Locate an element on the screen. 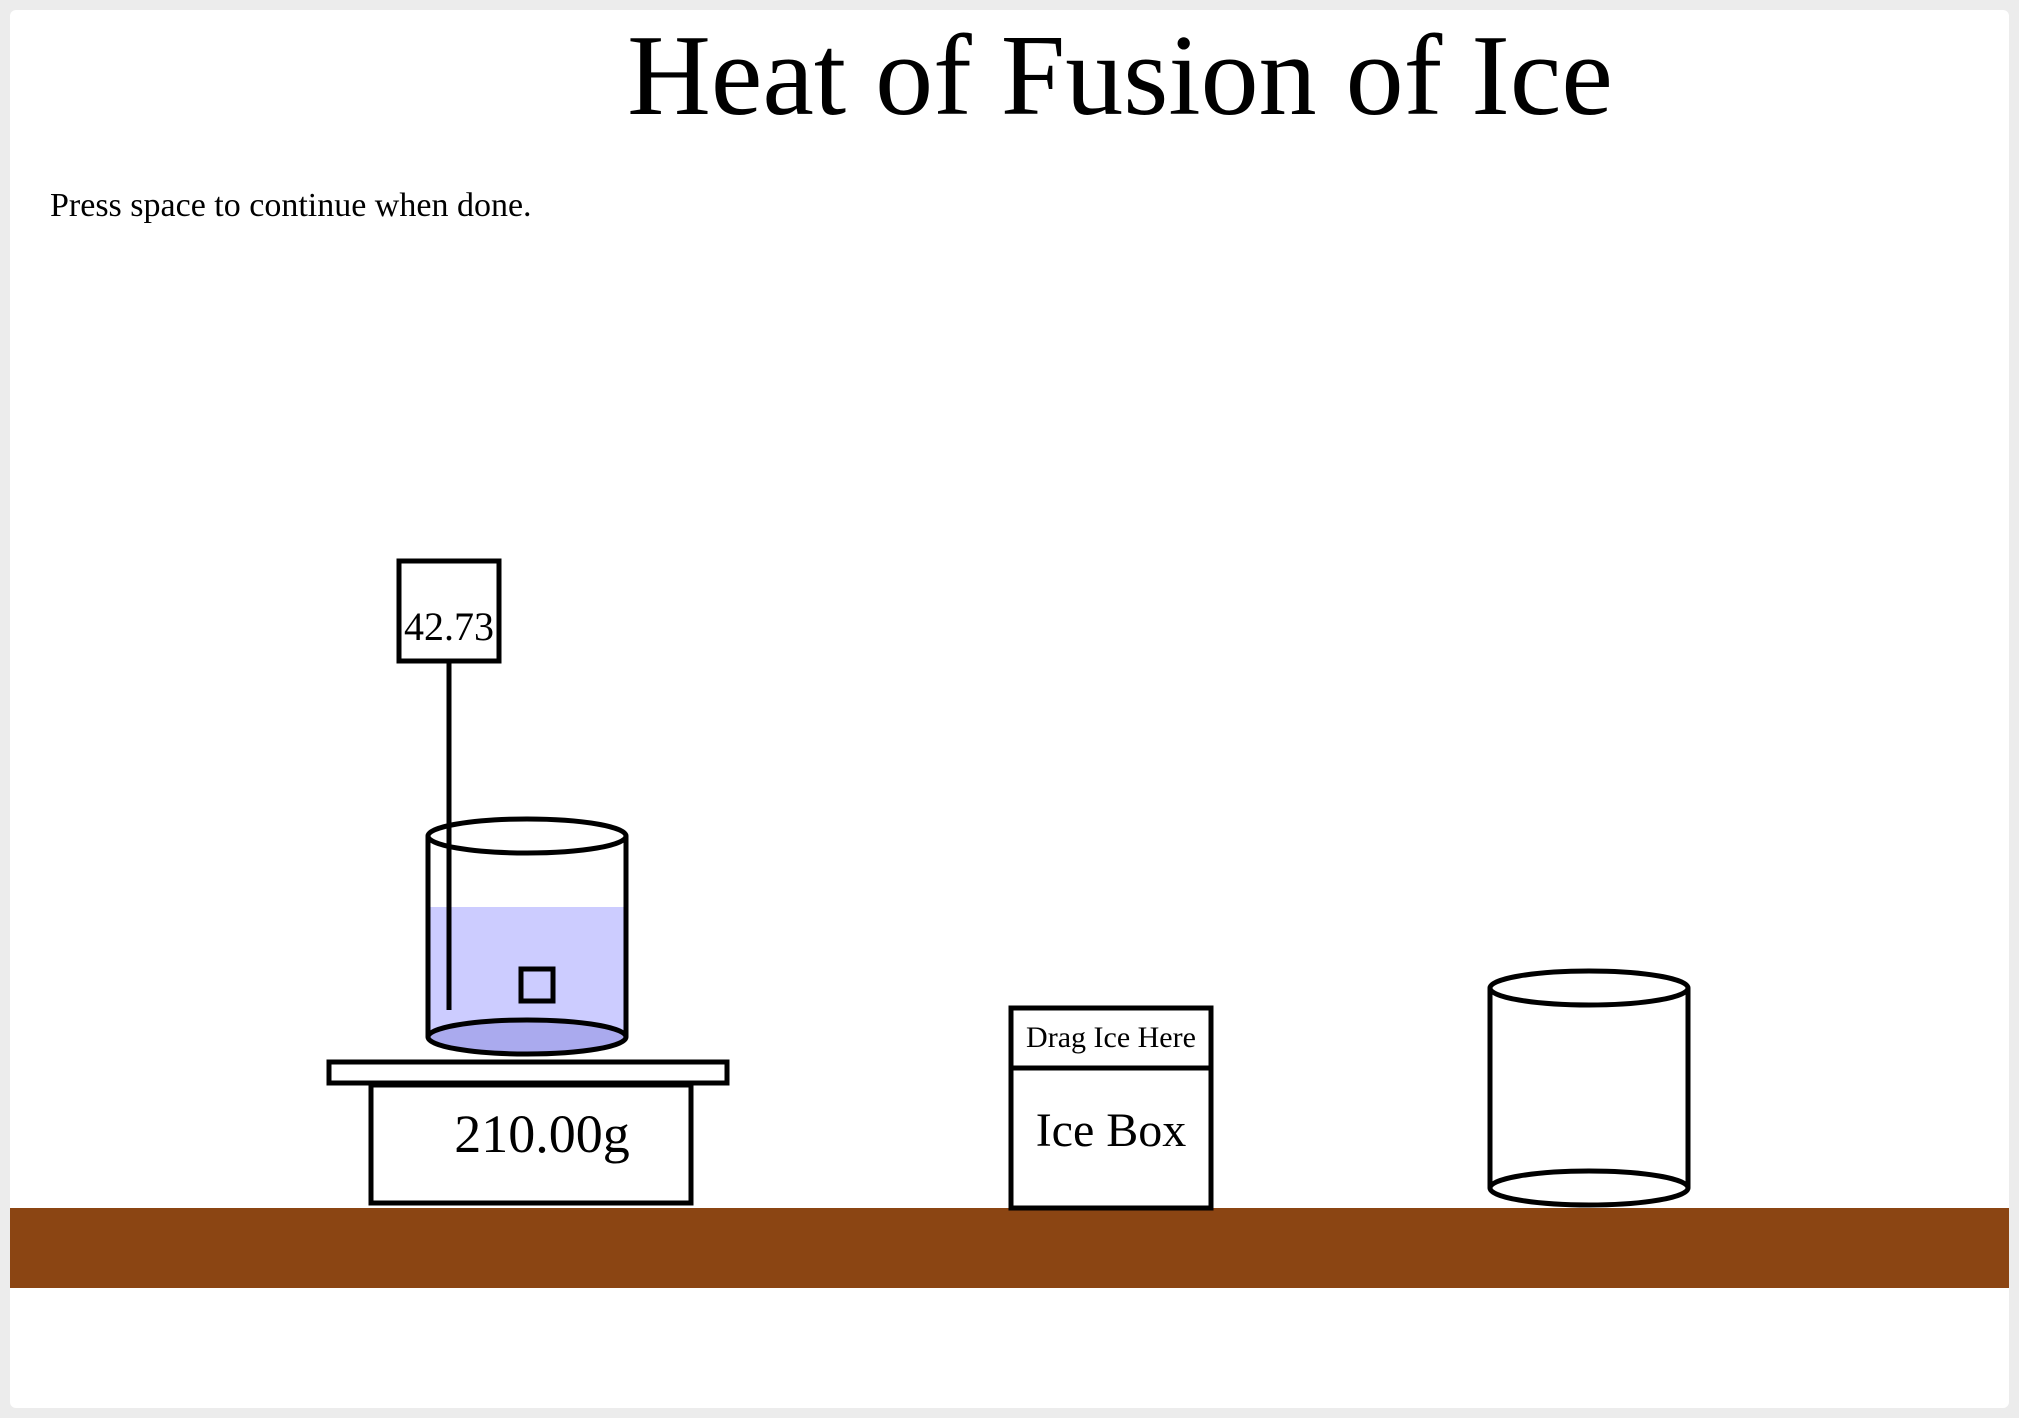 This screenshot has width=2019, height=1418. ice-box-outline is located at coordinates (1111, 1108).